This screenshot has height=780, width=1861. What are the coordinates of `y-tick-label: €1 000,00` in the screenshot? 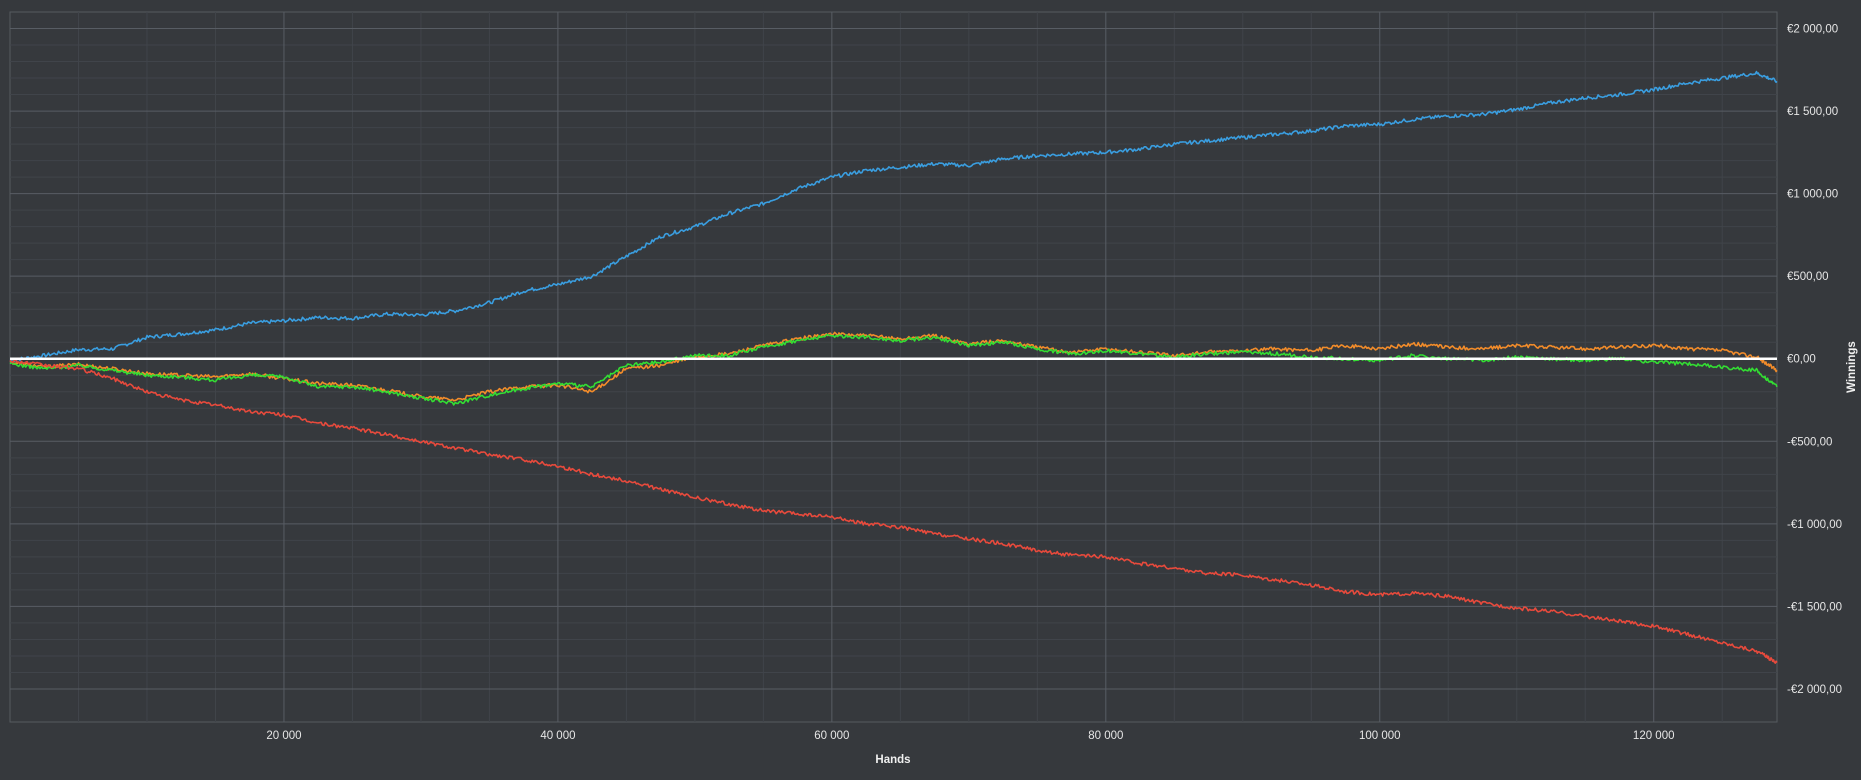 It's located at (1812, 195).